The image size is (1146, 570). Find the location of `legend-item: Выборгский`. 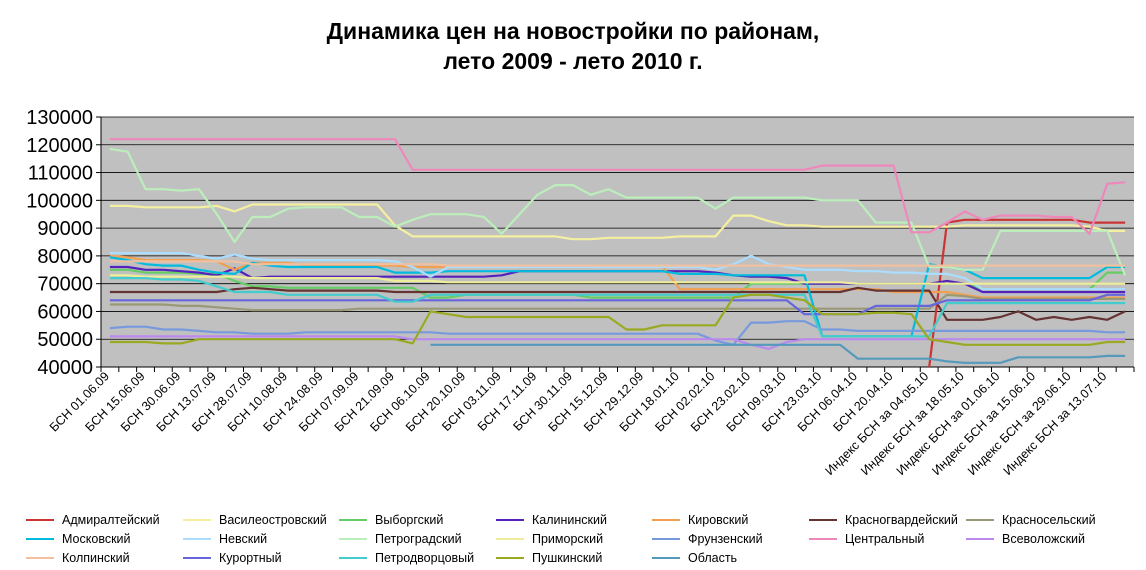

legend-item: Выборгский is located at coordinates (391, 519).